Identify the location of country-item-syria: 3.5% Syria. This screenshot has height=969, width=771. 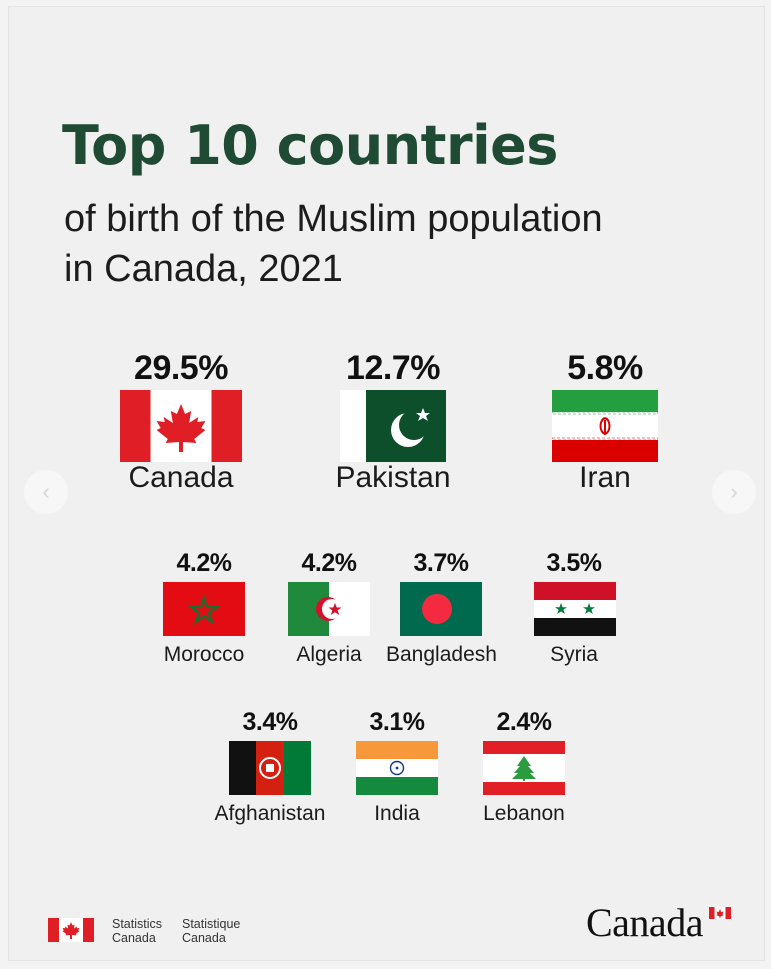
(574, 610).